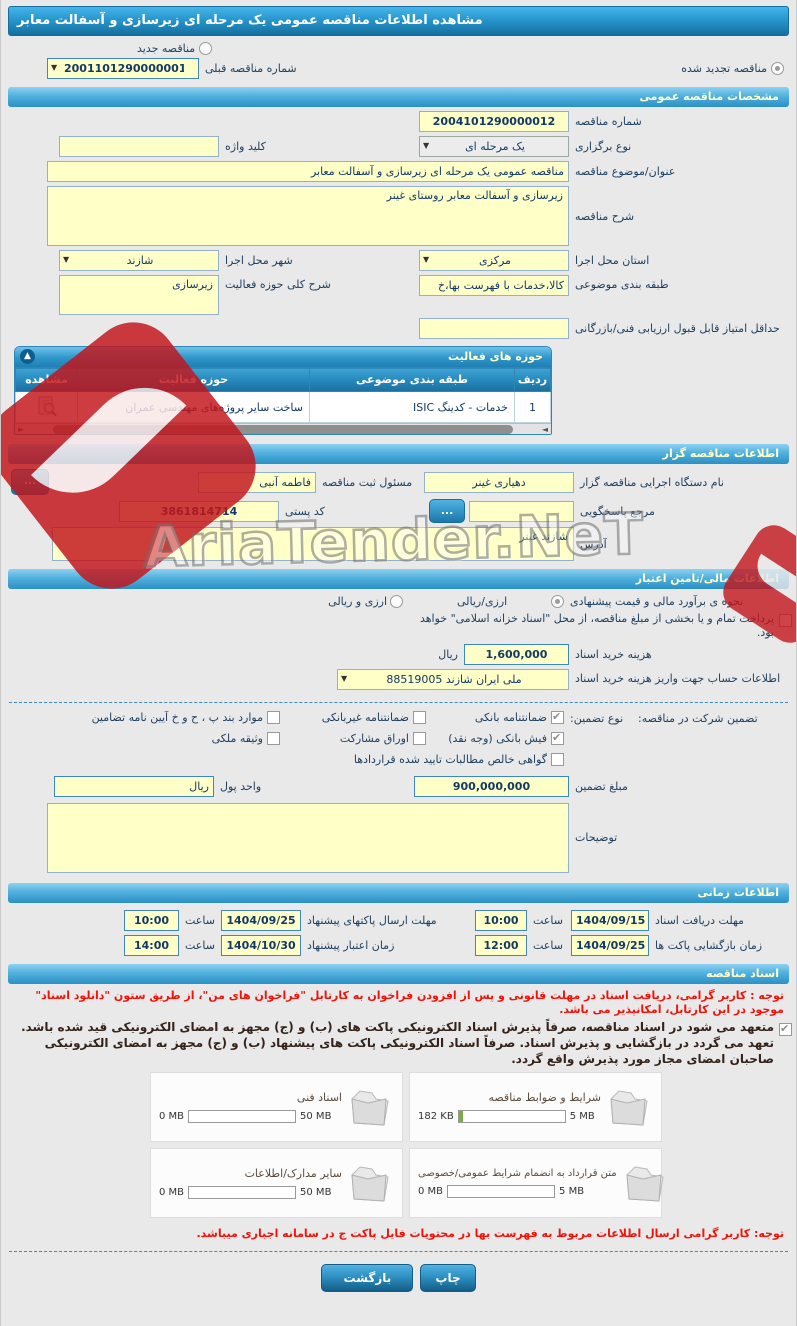 This screenshot has width=797, height=1326. I want to click on section-specs: مشخصات مناقصه عمومی, so click(398, 97).